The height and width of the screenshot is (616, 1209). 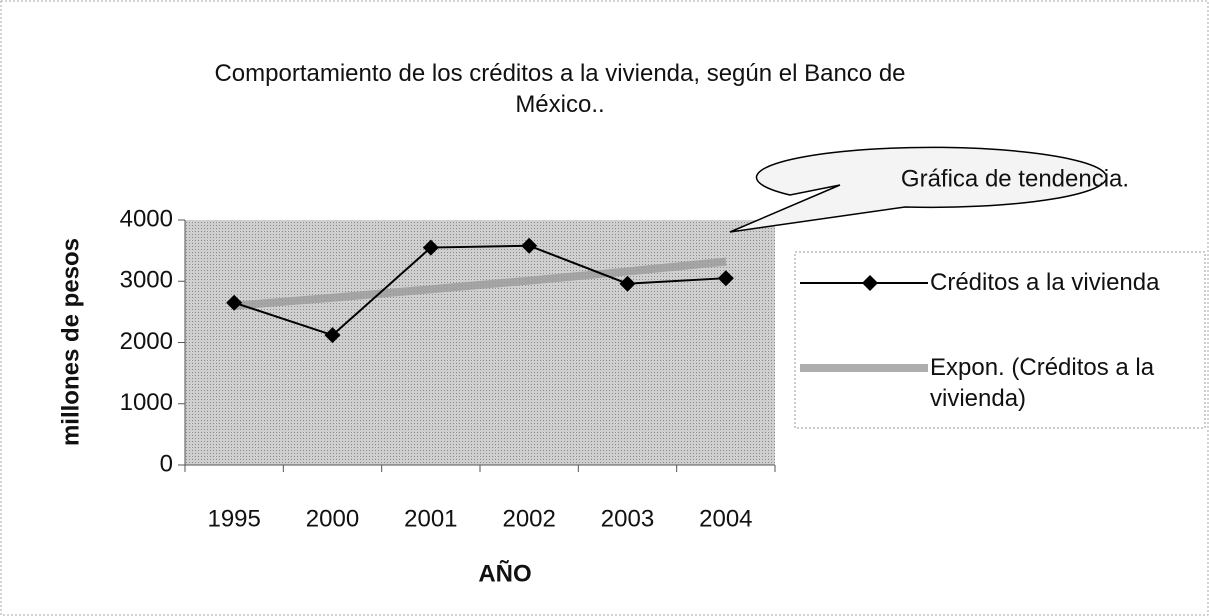 I want to click on callout, so click(x=918, y=189).